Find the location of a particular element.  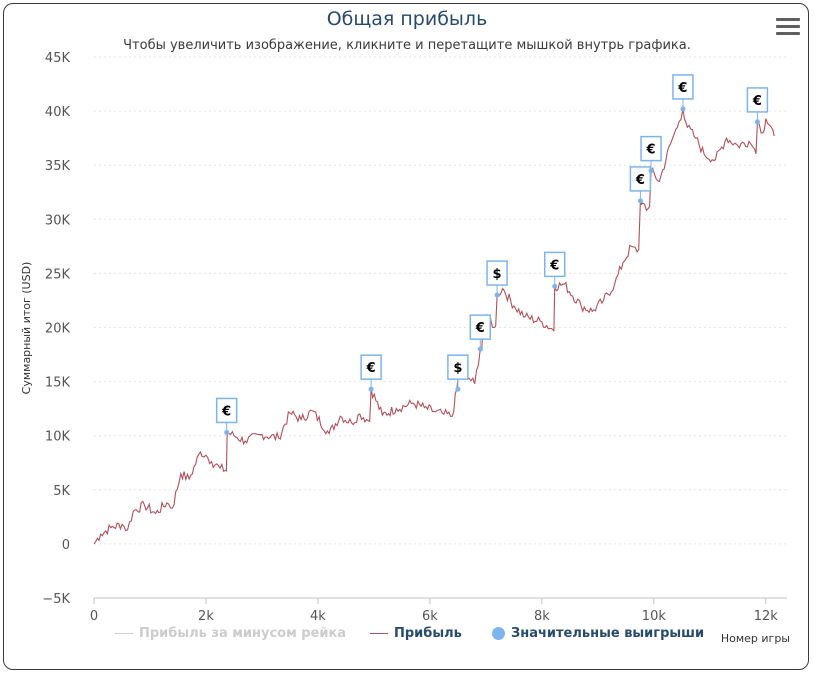

chart-title: Общая прибыль is located at coordinates (407, 19).